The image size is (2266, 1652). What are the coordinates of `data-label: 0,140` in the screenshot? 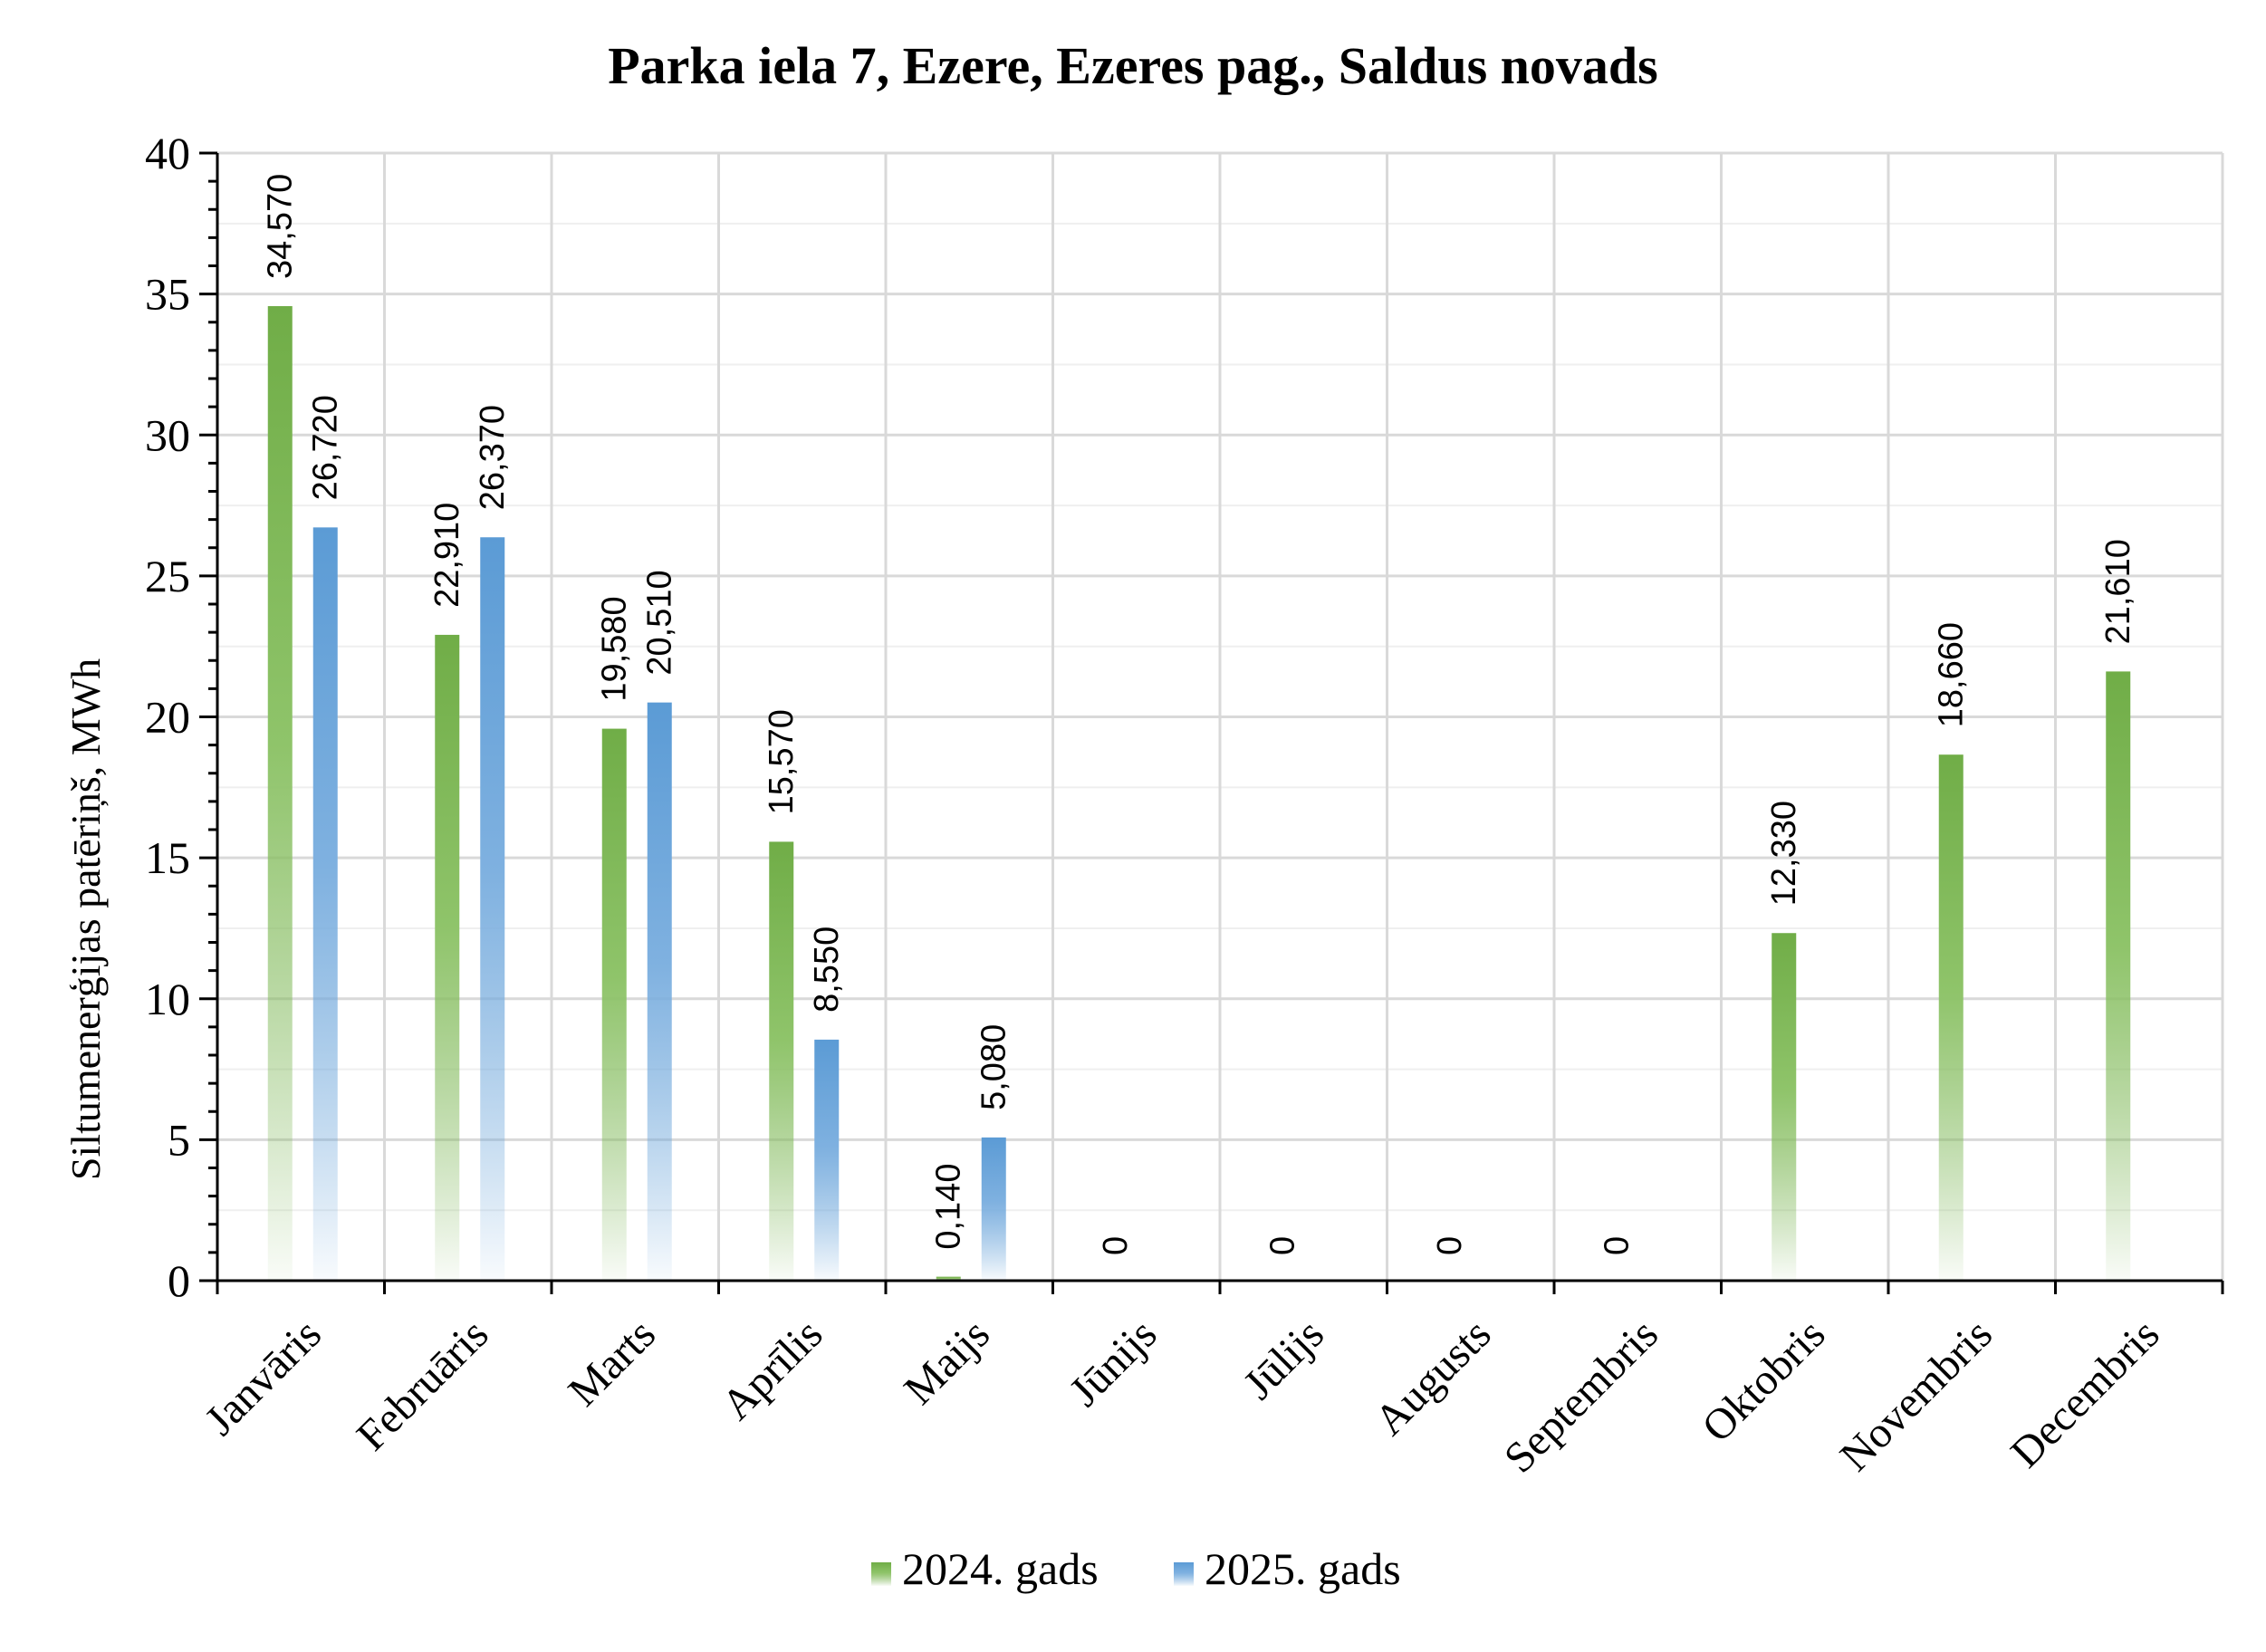 It's located at (948, 1207).